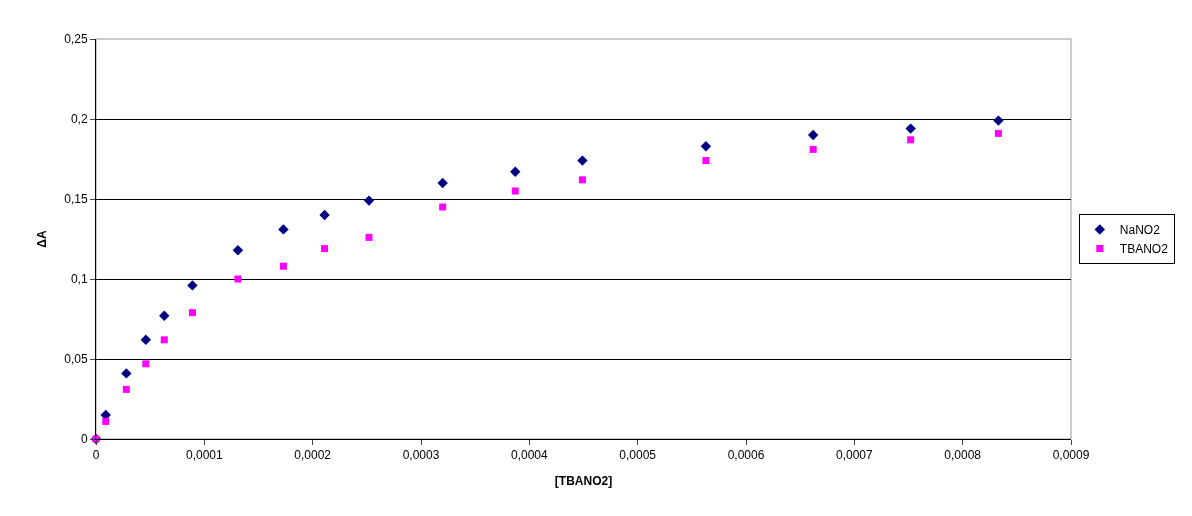 This screenshot has height=516, width=1192. Describe the element at coordinates (76, 199) in the screenshot. I see `y-tick-label: 0,15` at that location.